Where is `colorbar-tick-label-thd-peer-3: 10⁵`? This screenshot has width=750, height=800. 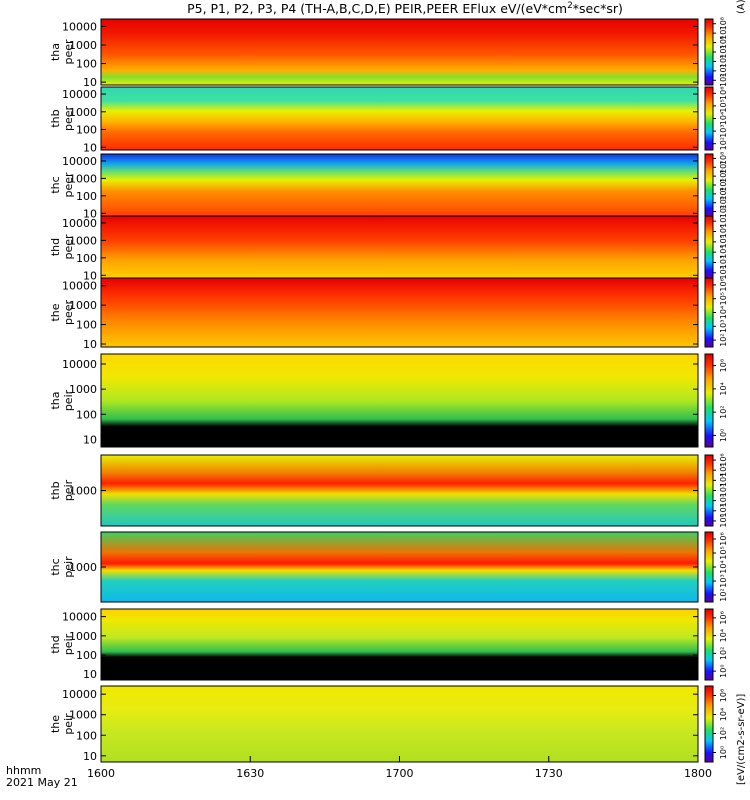
colorbar-tick-label-thd-peer-3: 10⁵ is located at coordinates (723, 241).